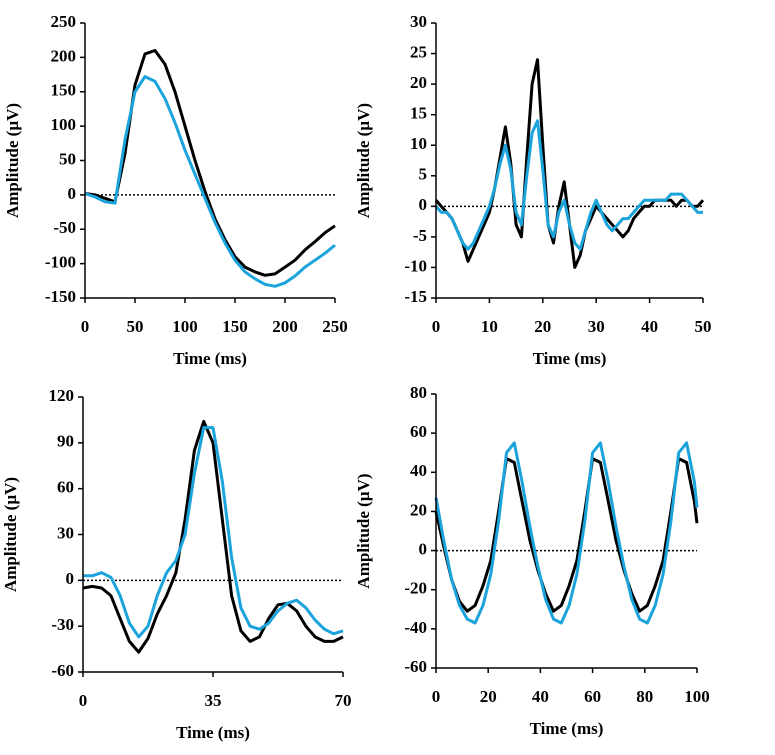 The image size is (775, 755). I want to click on y-tick-label: 250, so click(64, 21).